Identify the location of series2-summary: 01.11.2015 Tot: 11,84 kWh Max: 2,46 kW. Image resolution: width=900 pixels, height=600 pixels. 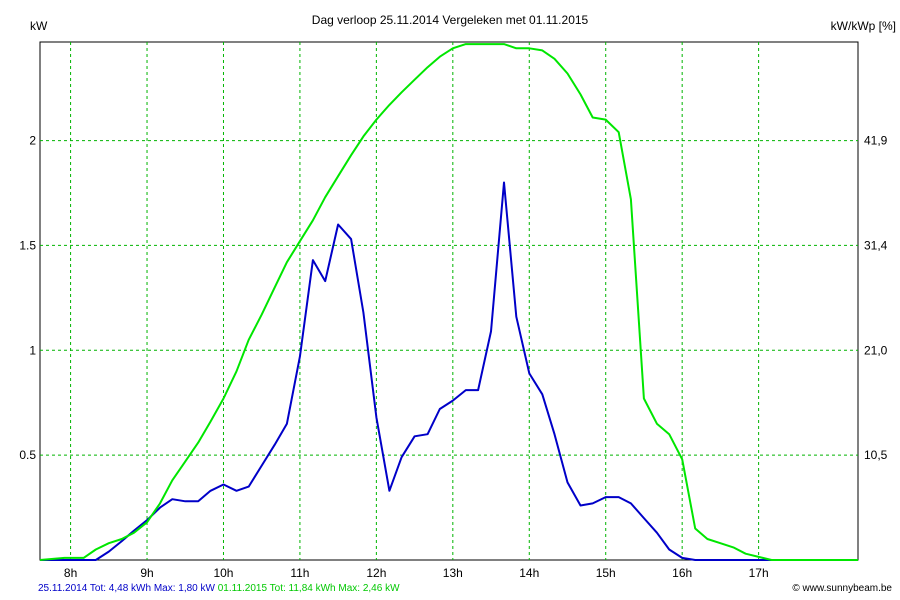
(308, 588).